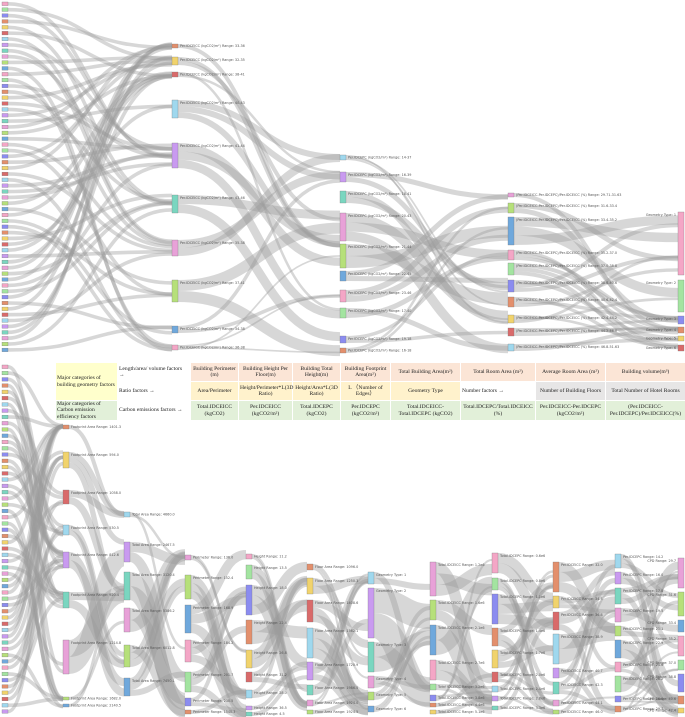  What do you see at coordinates (265, 372) in the screenshot?
I see `table-cell: Building Height Per Floor(m)` at bounding box center [265, 372].